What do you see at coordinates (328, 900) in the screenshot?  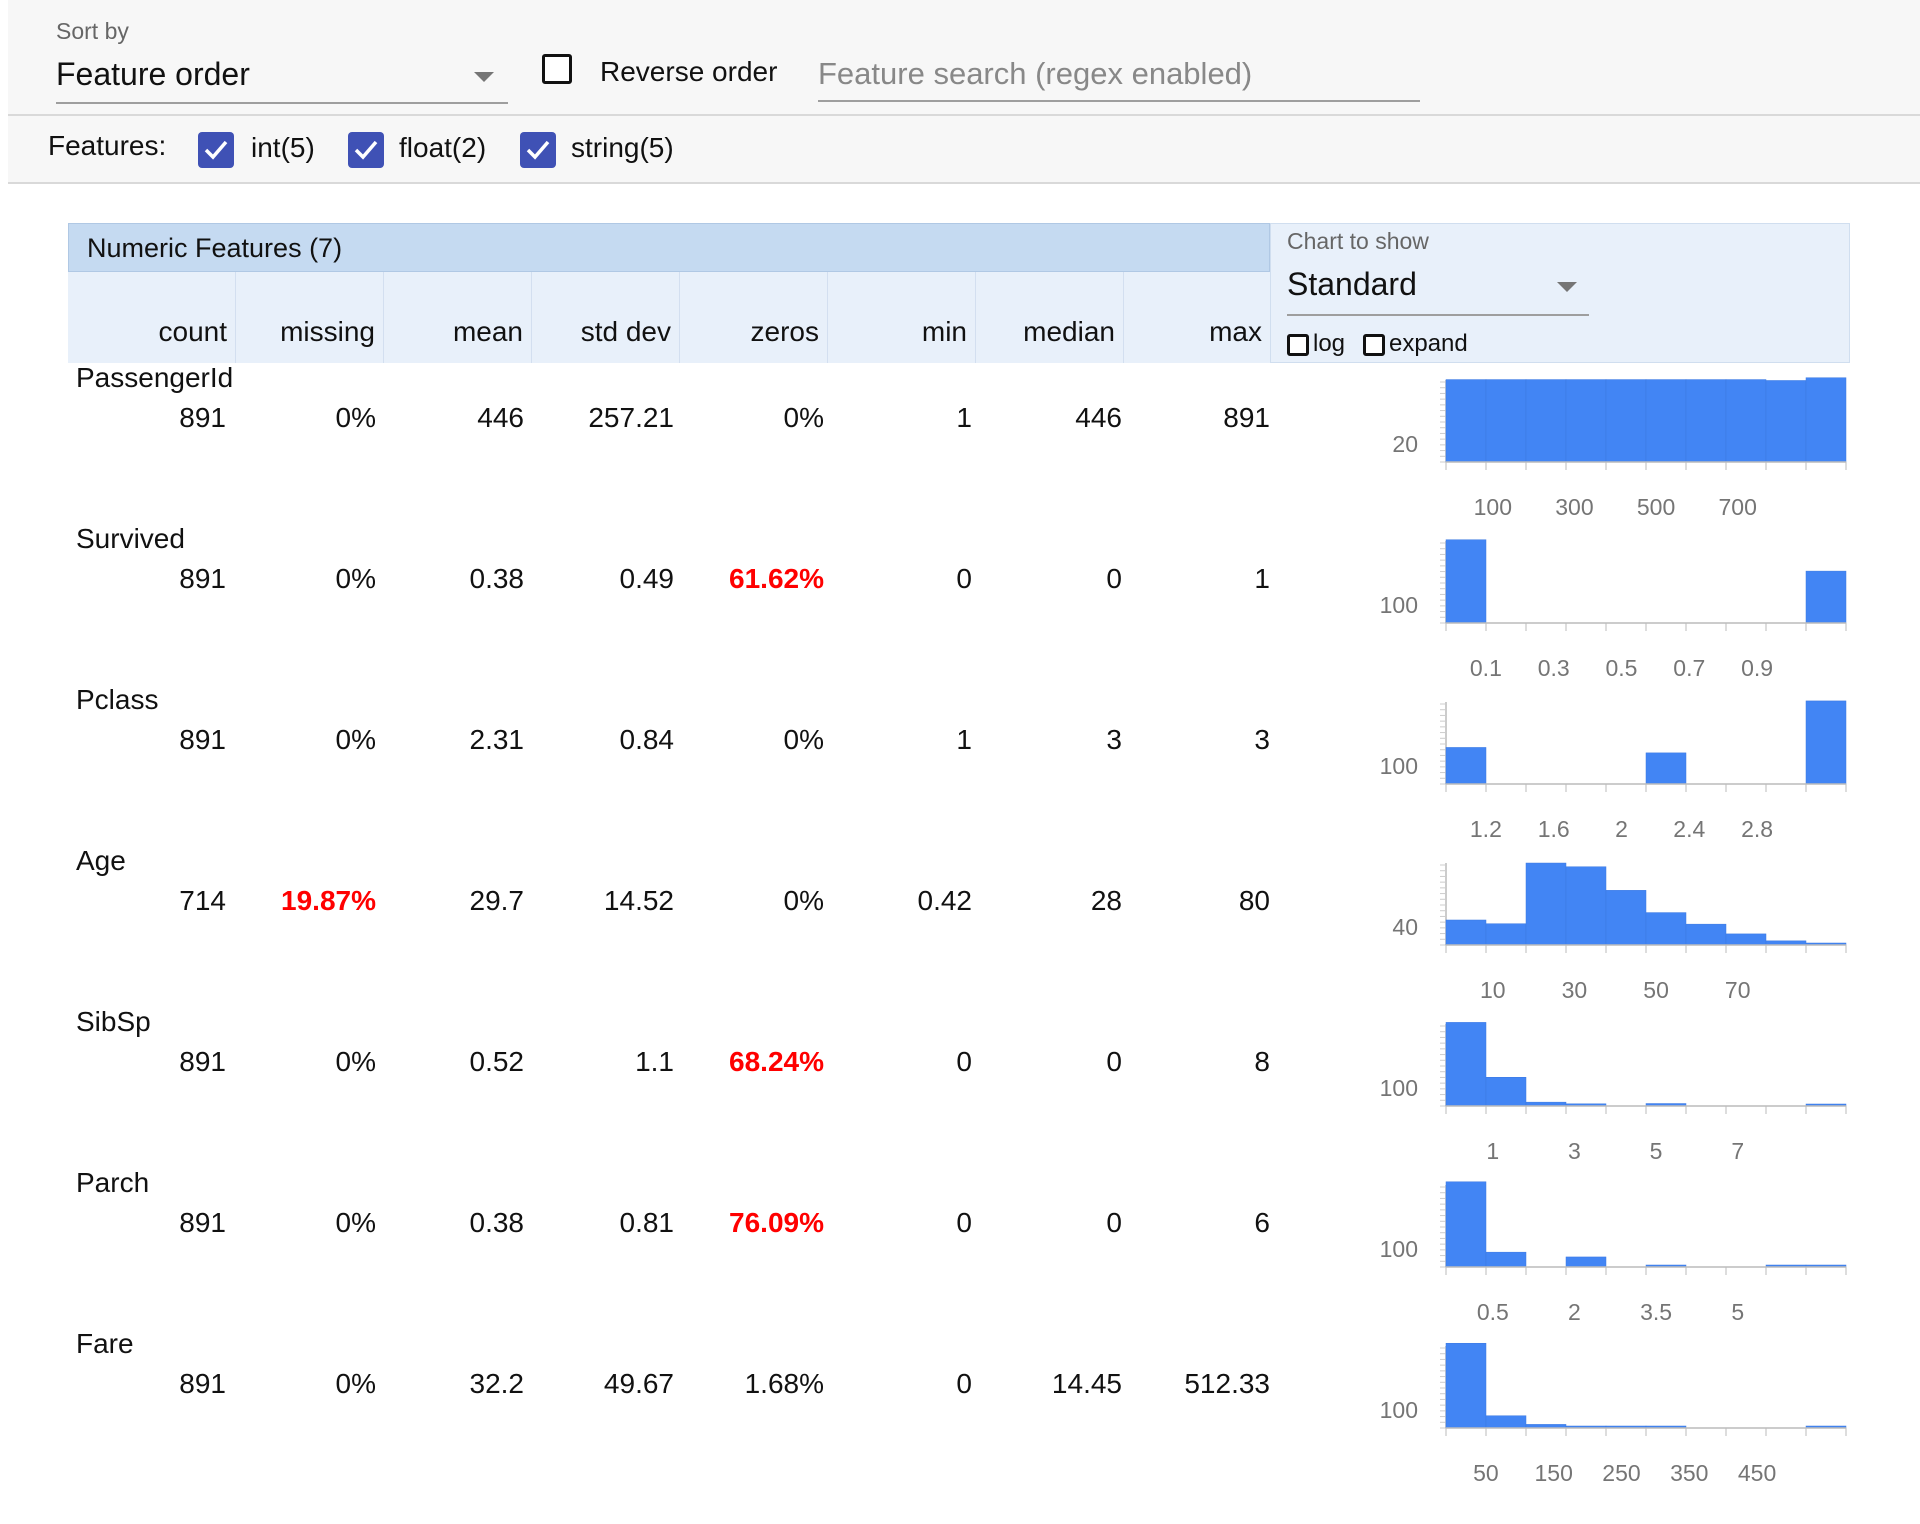 I see `stat-missing: 19.87%` at bounding box center [328, 900].